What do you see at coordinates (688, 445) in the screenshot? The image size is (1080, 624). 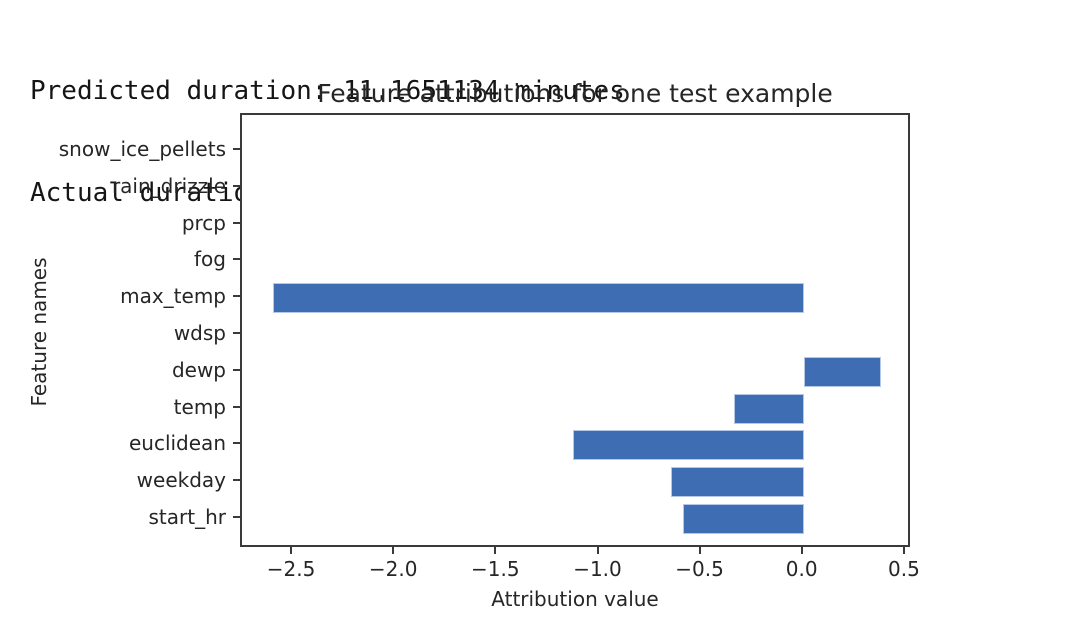 I see `bar-euclidean` at bounding box center [688, 445].